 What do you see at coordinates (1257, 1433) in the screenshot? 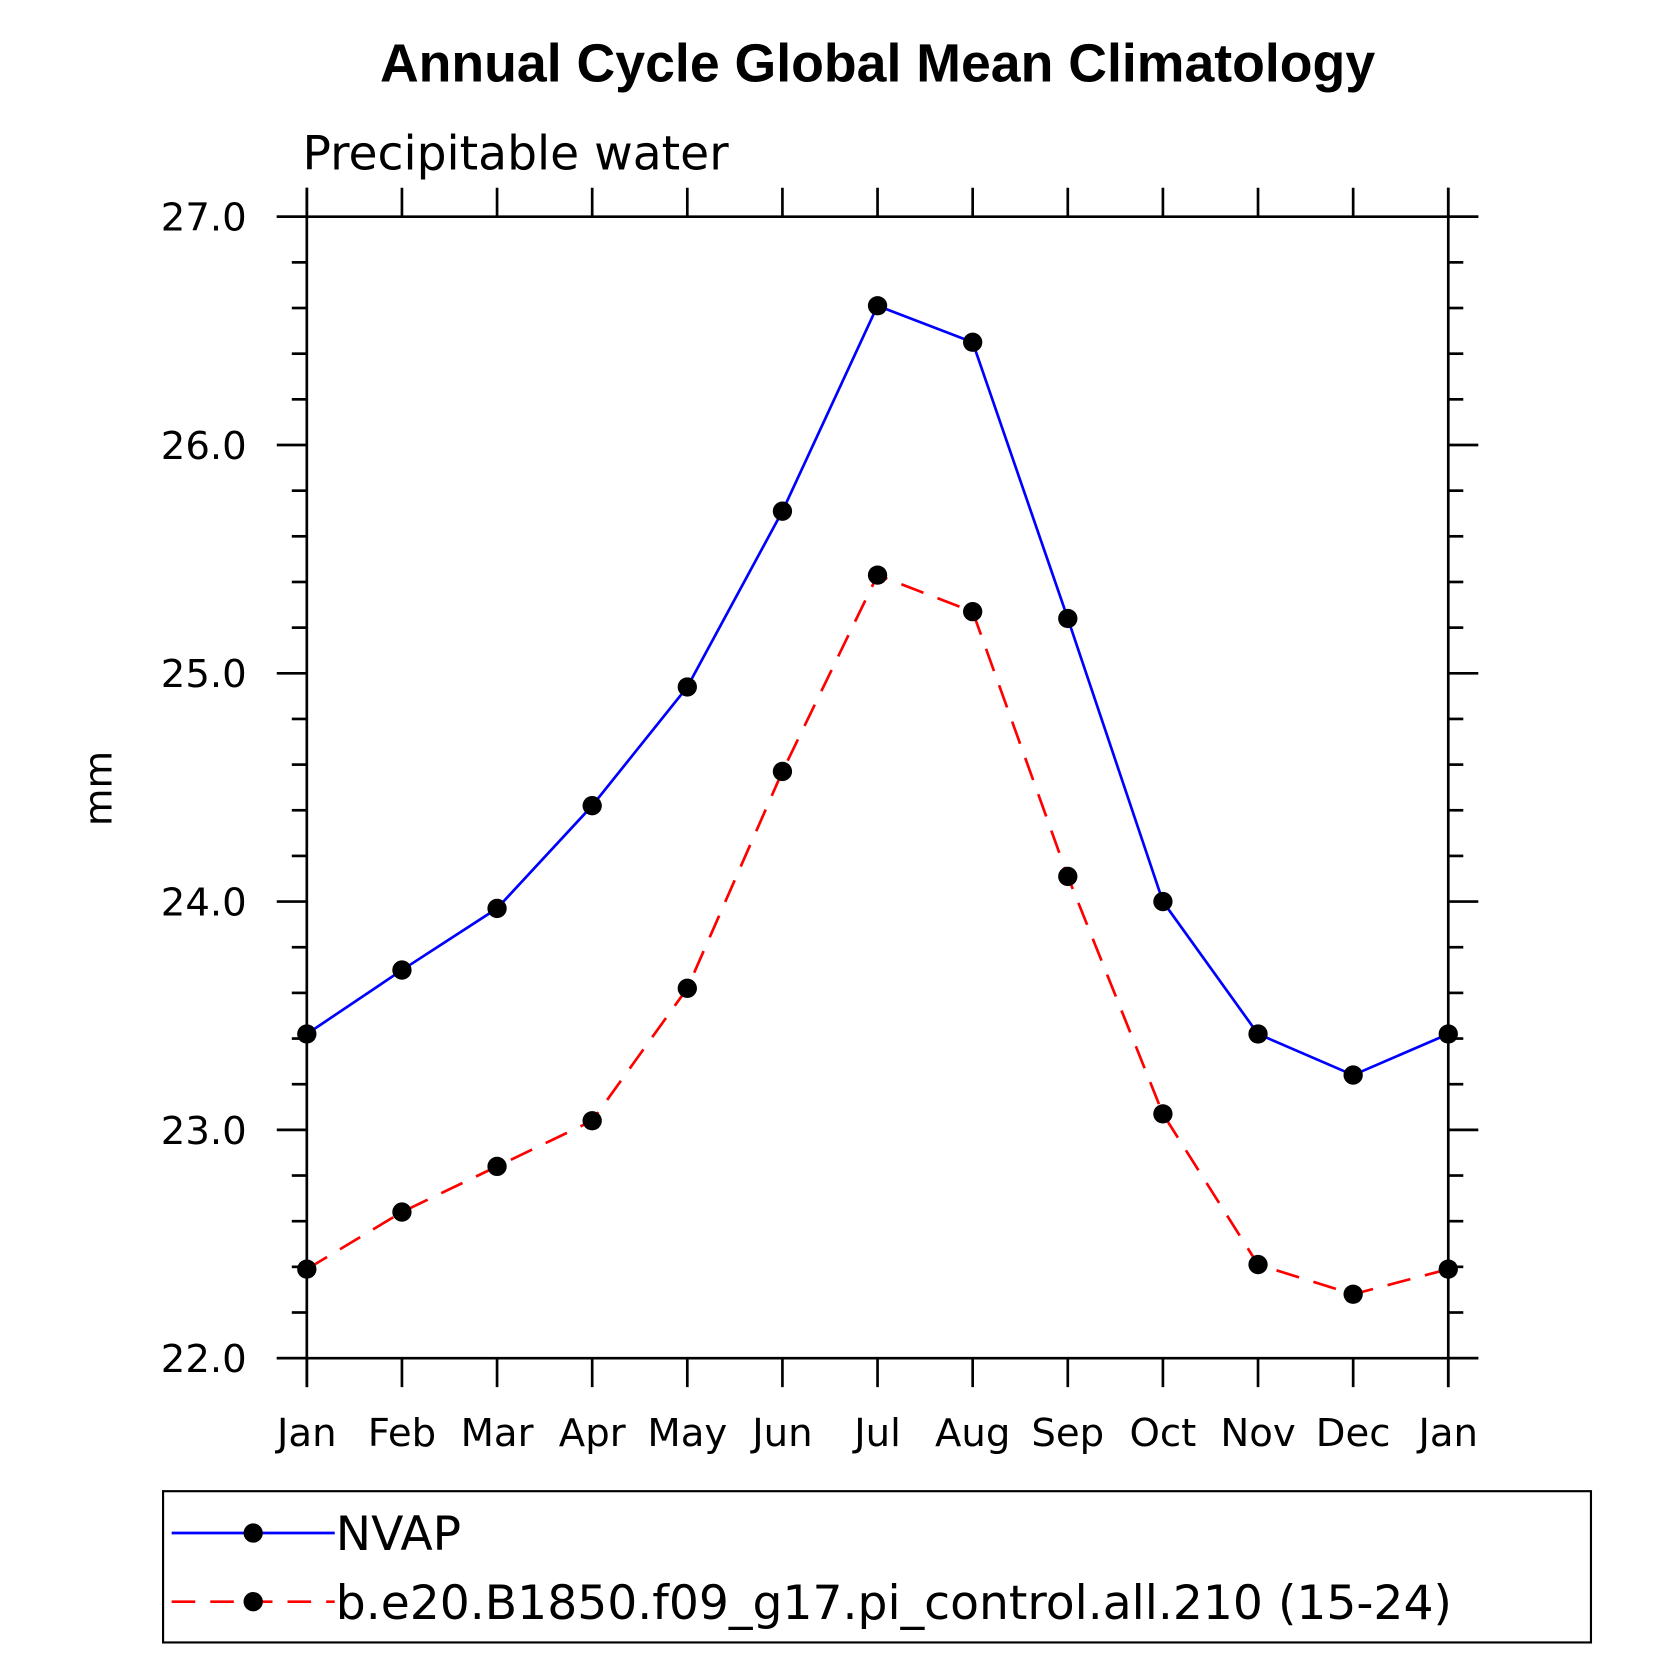
I see `x-tick-label: Nov` at bounding box center [1257, 1433].